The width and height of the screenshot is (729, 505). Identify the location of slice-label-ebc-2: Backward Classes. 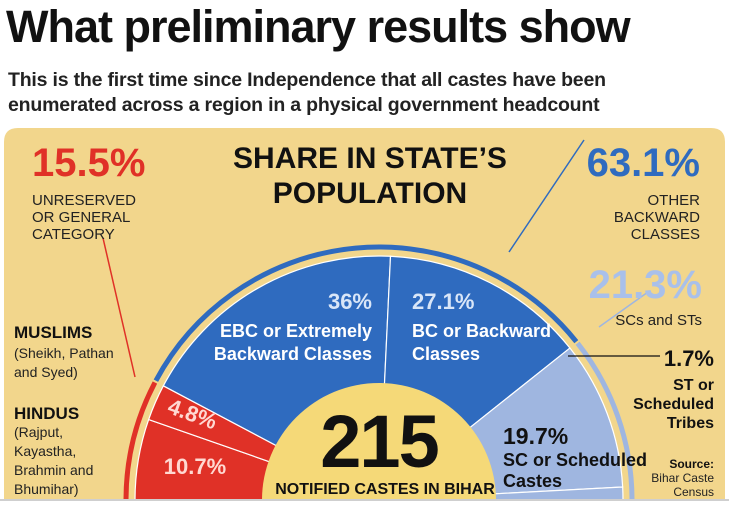
(293, 354).